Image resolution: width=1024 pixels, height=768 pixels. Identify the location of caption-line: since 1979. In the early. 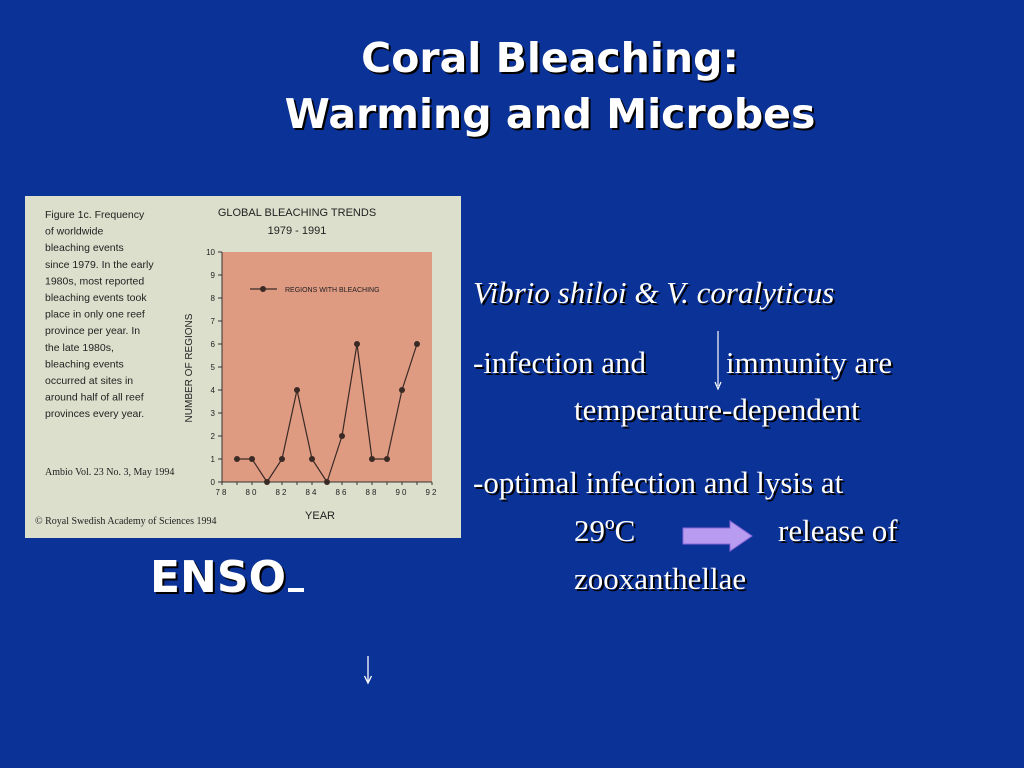
(99, 265).